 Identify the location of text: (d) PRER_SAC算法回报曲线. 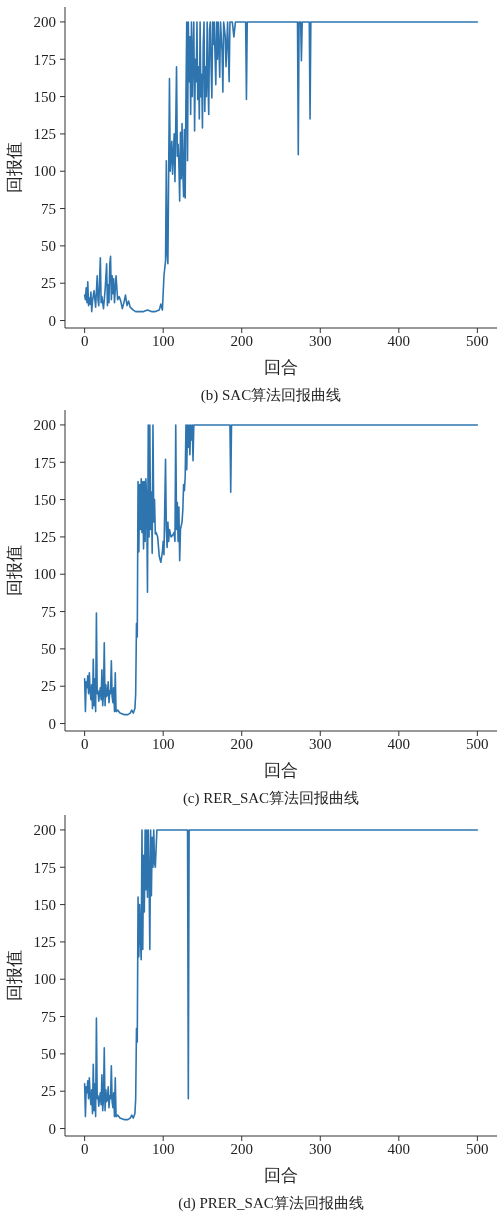
(271, 1203).